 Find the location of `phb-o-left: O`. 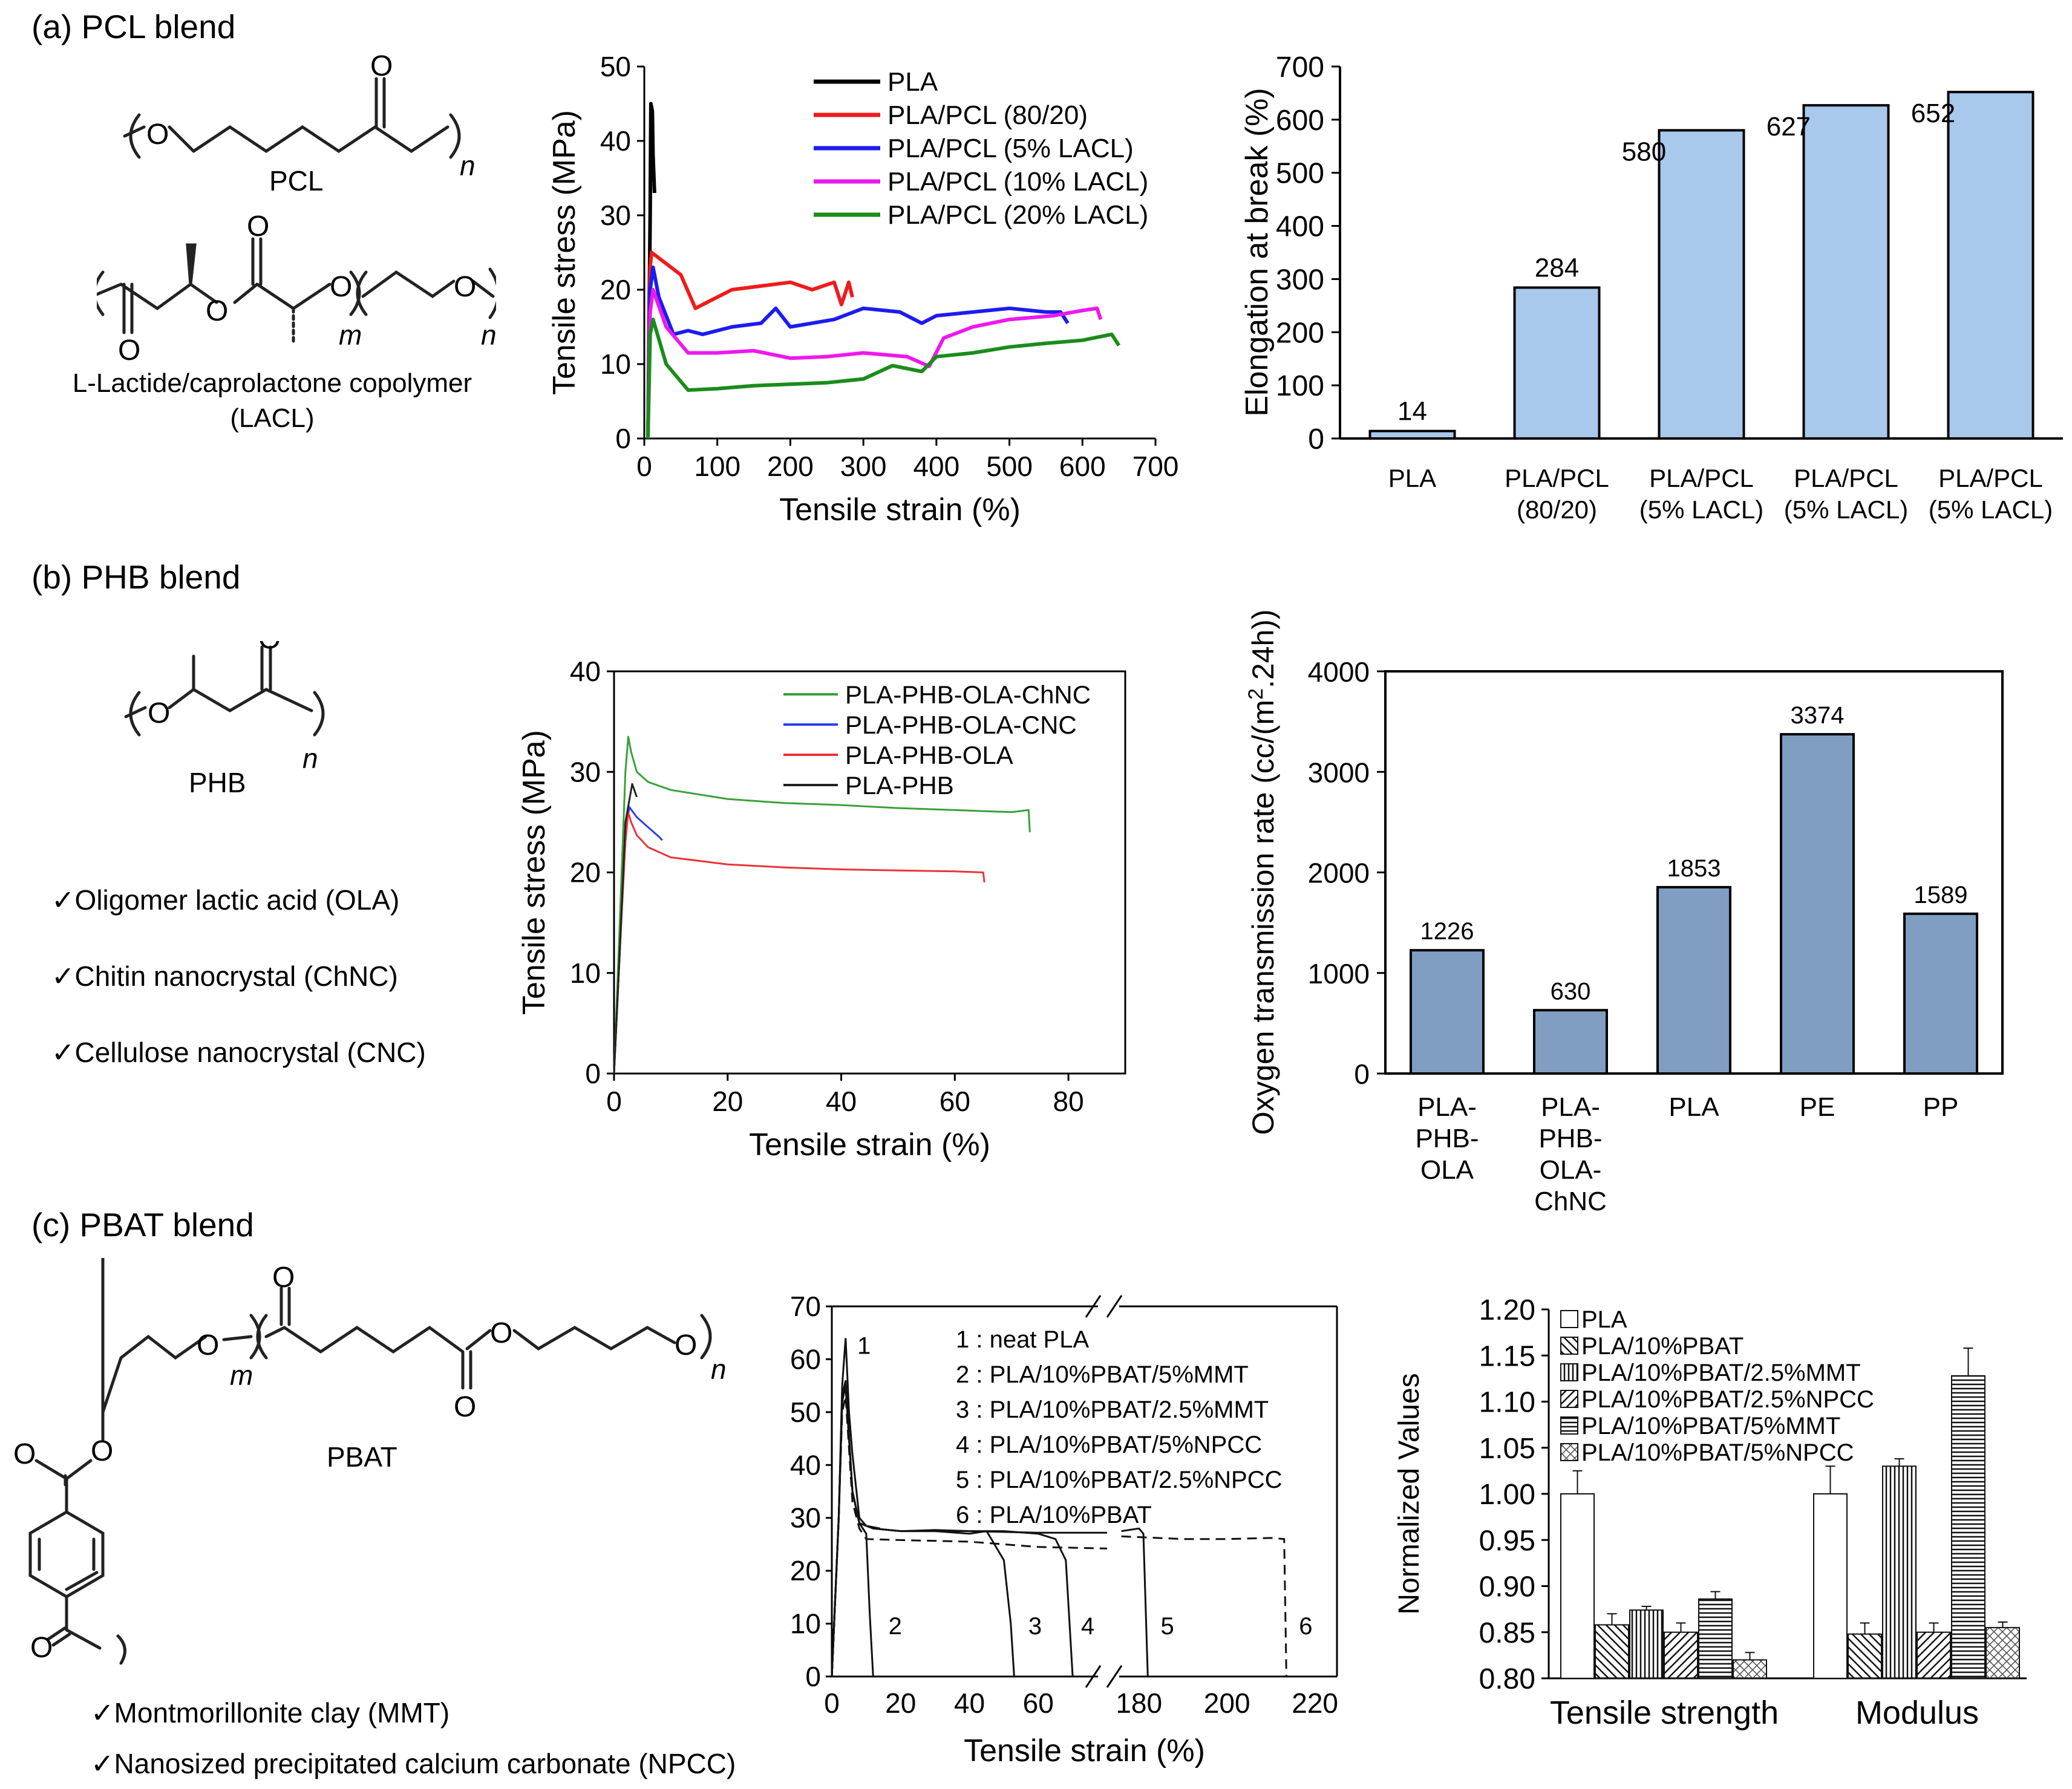

phb-o-left: O is located at coordinates (159, 713).